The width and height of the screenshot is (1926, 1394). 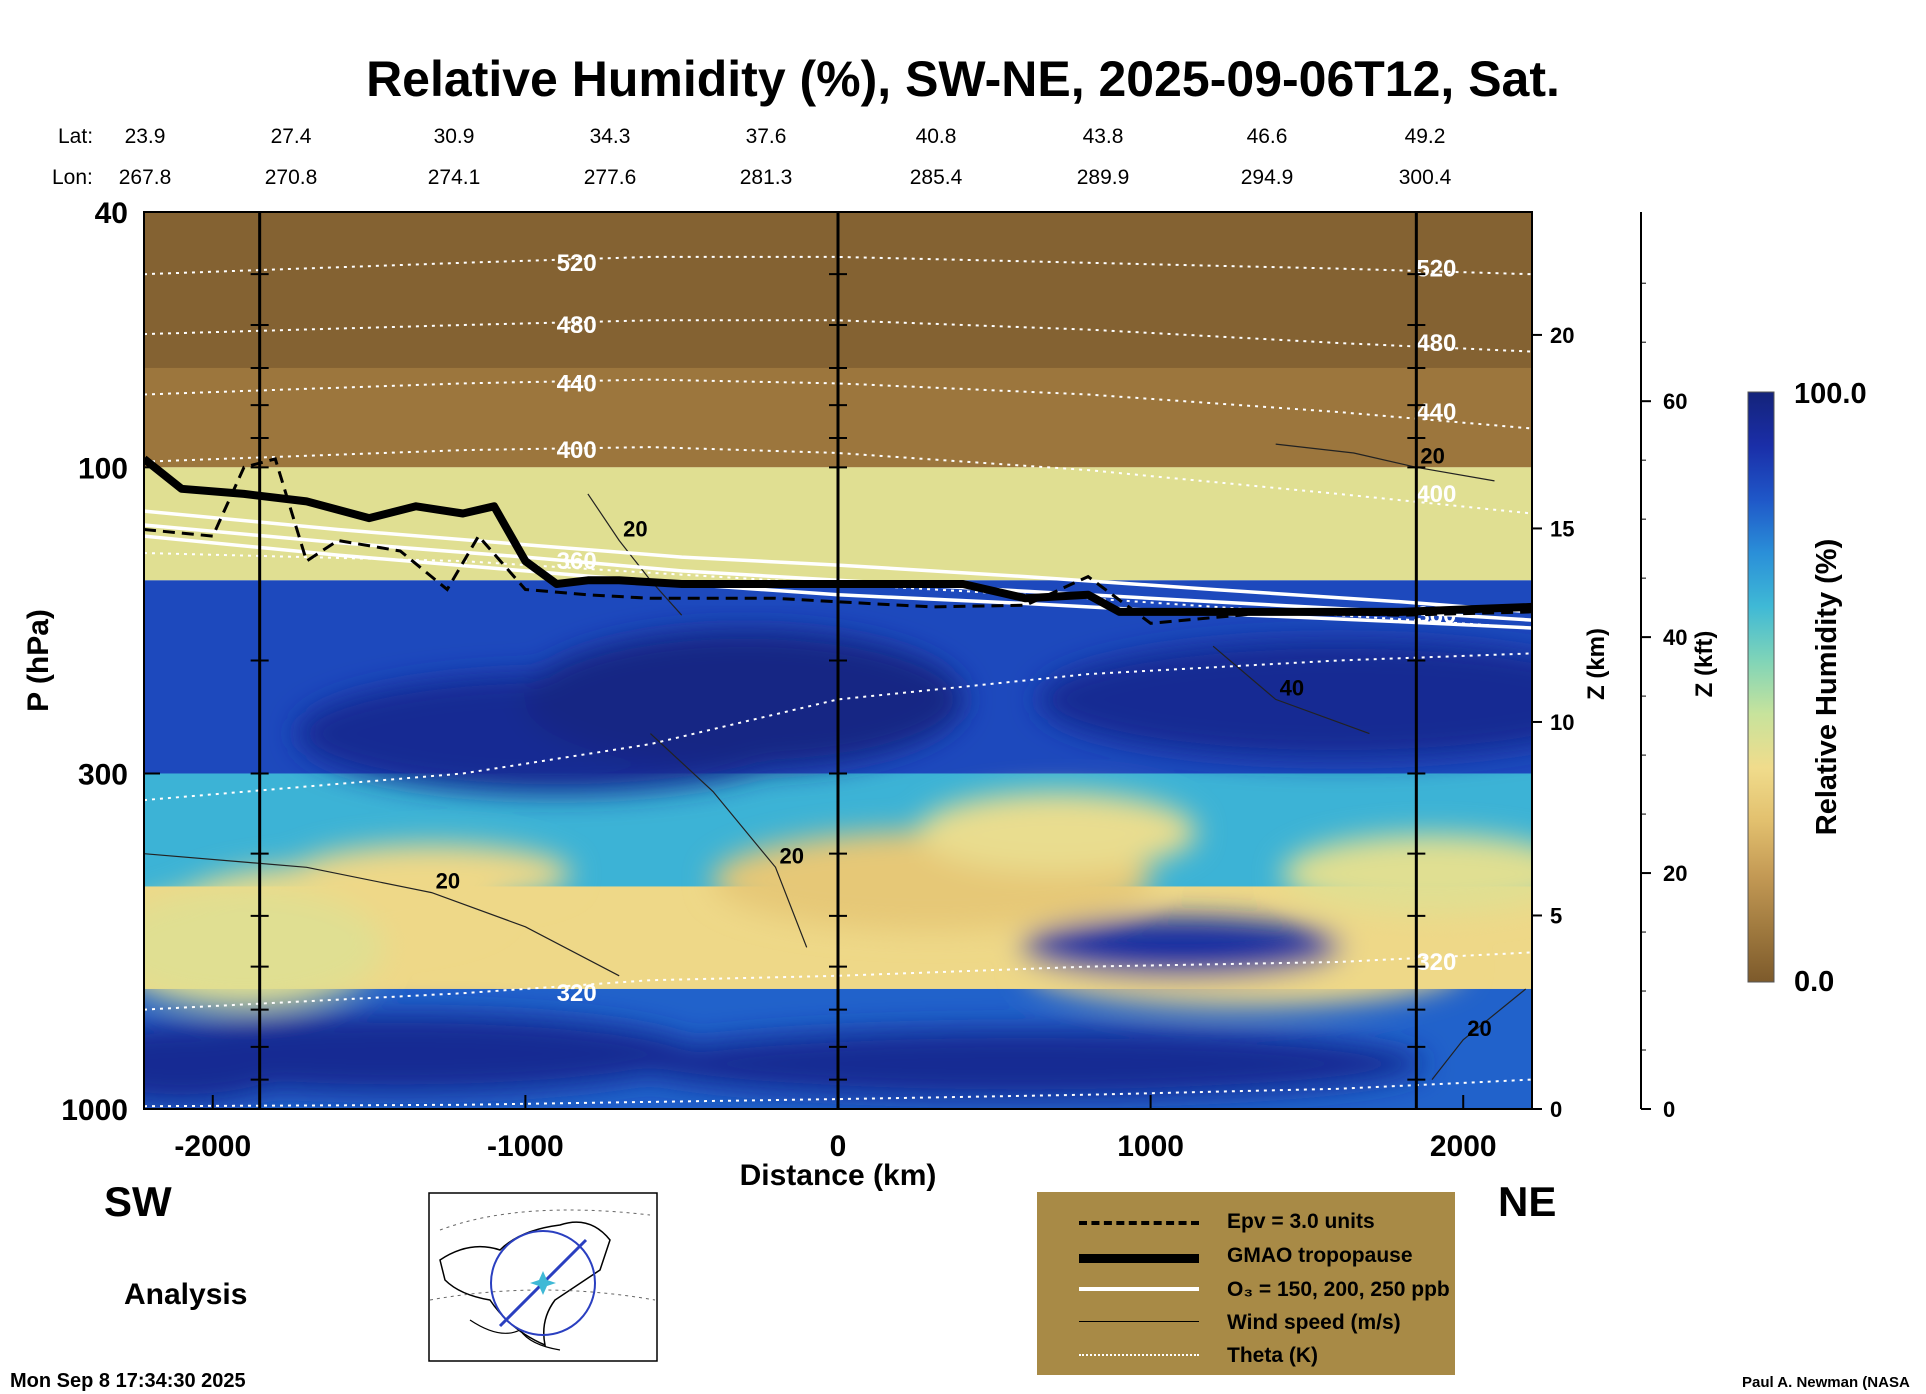 What do you see at coordinates (766, 136) in the screenshot?
I see `lat-value: 37.6` at bounding box center [766, 136].